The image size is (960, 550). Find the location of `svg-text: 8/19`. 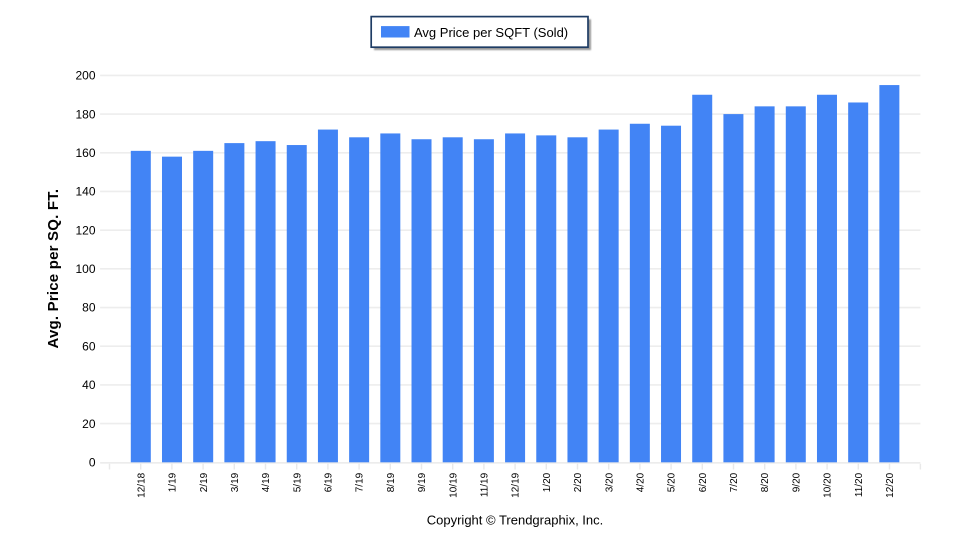

svg-text: 8/19 is located at coordinates (391, 482).